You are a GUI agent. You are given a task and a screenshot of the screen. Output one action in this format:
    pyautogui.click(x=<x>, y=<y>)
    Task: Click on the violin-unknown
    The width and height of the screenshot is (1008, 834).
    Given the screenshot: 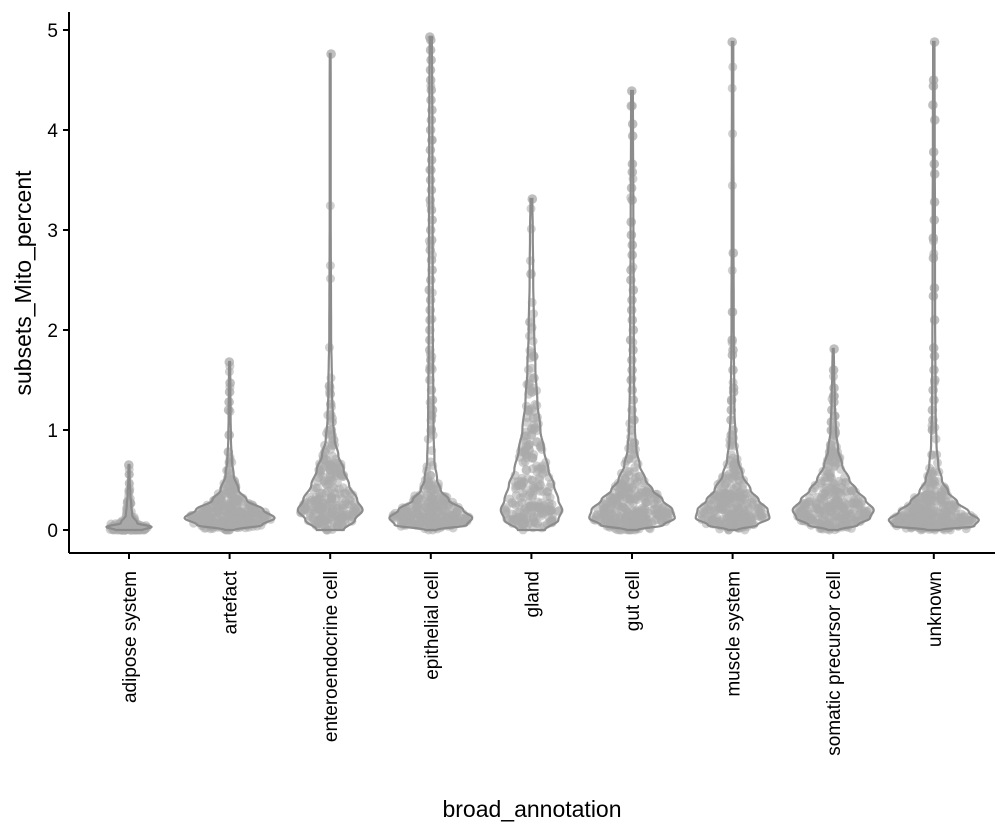 What is the action you would take?
    pyautogui.click(x=933, y=286)
    